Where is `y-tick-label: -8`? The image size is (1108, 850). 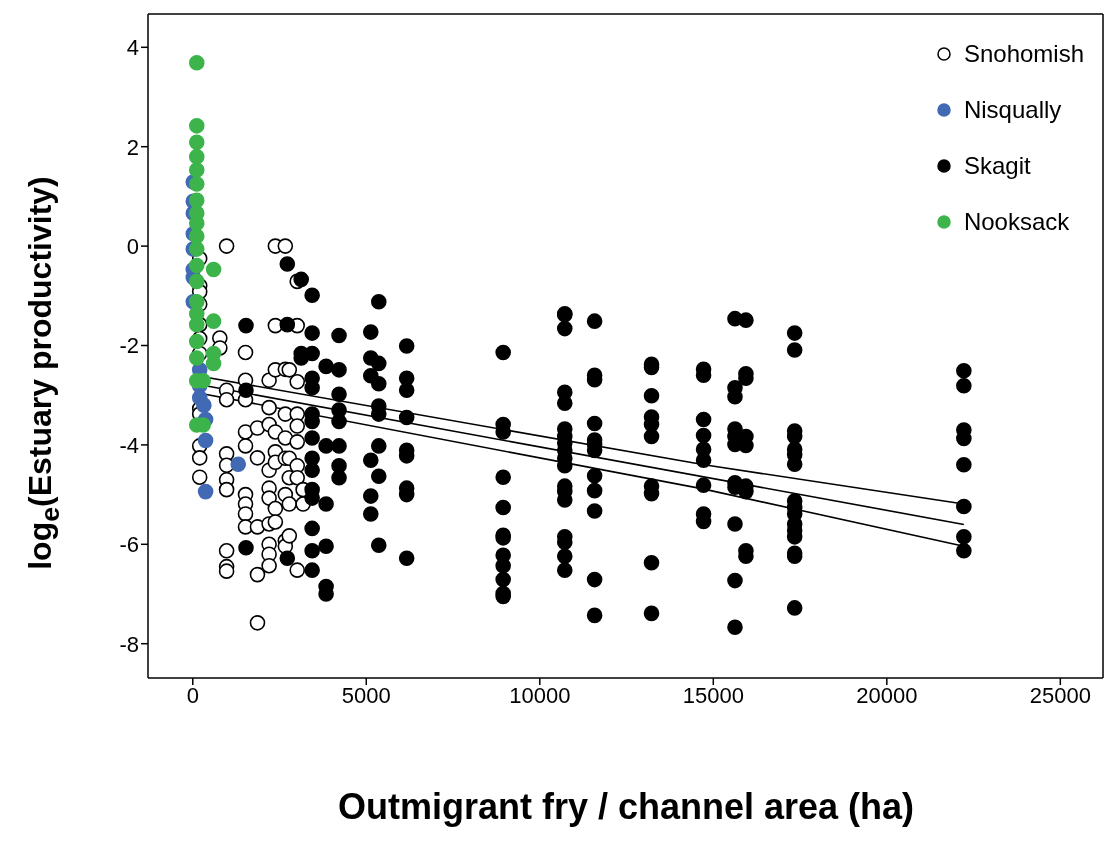
y-tick-label: -8 is located at coordinates (129, 644).